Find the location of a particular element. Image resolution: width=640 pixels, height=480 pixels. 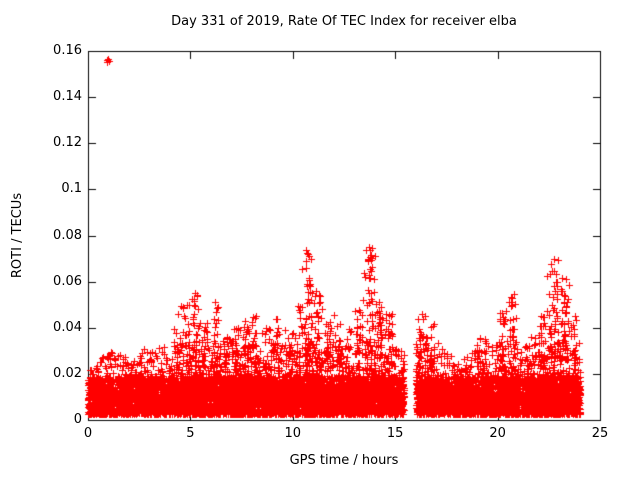

y-tick-label: 0.08 is located at coordinates (67, 235).